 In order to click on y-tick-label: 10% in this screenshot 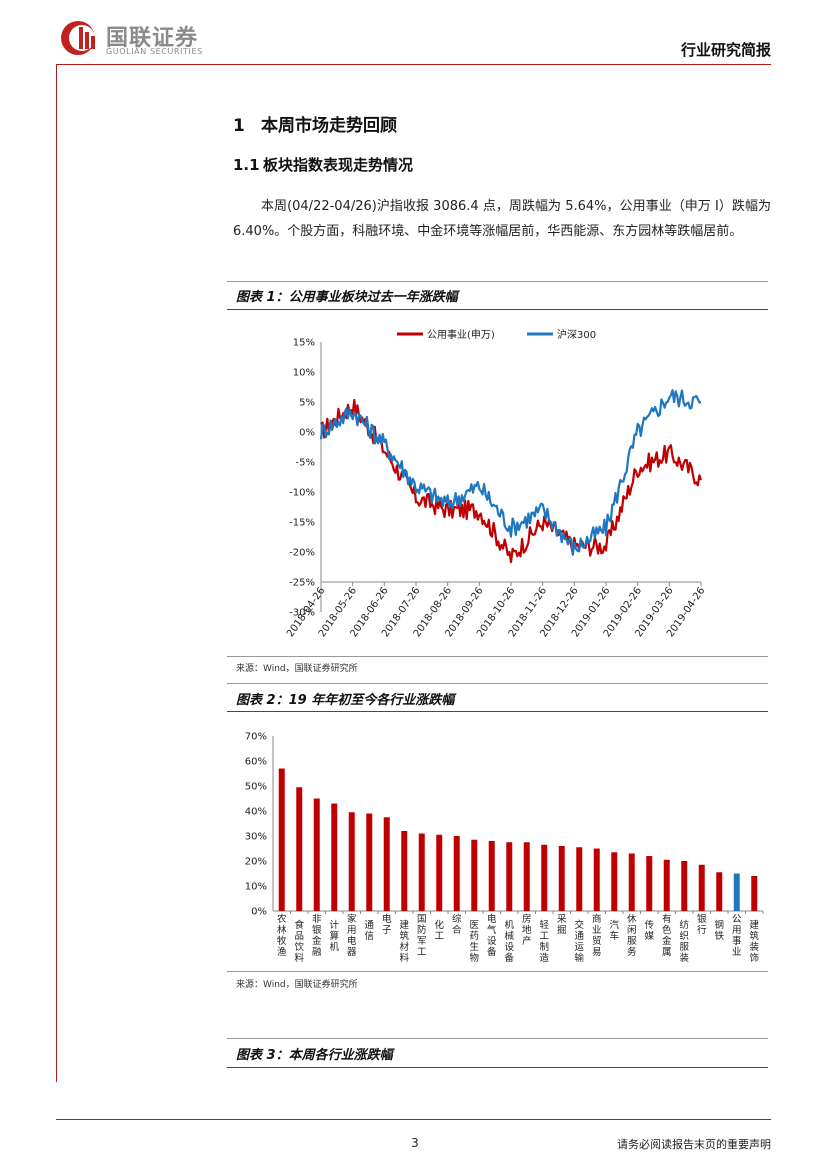, I will do `click(256, 887)`.